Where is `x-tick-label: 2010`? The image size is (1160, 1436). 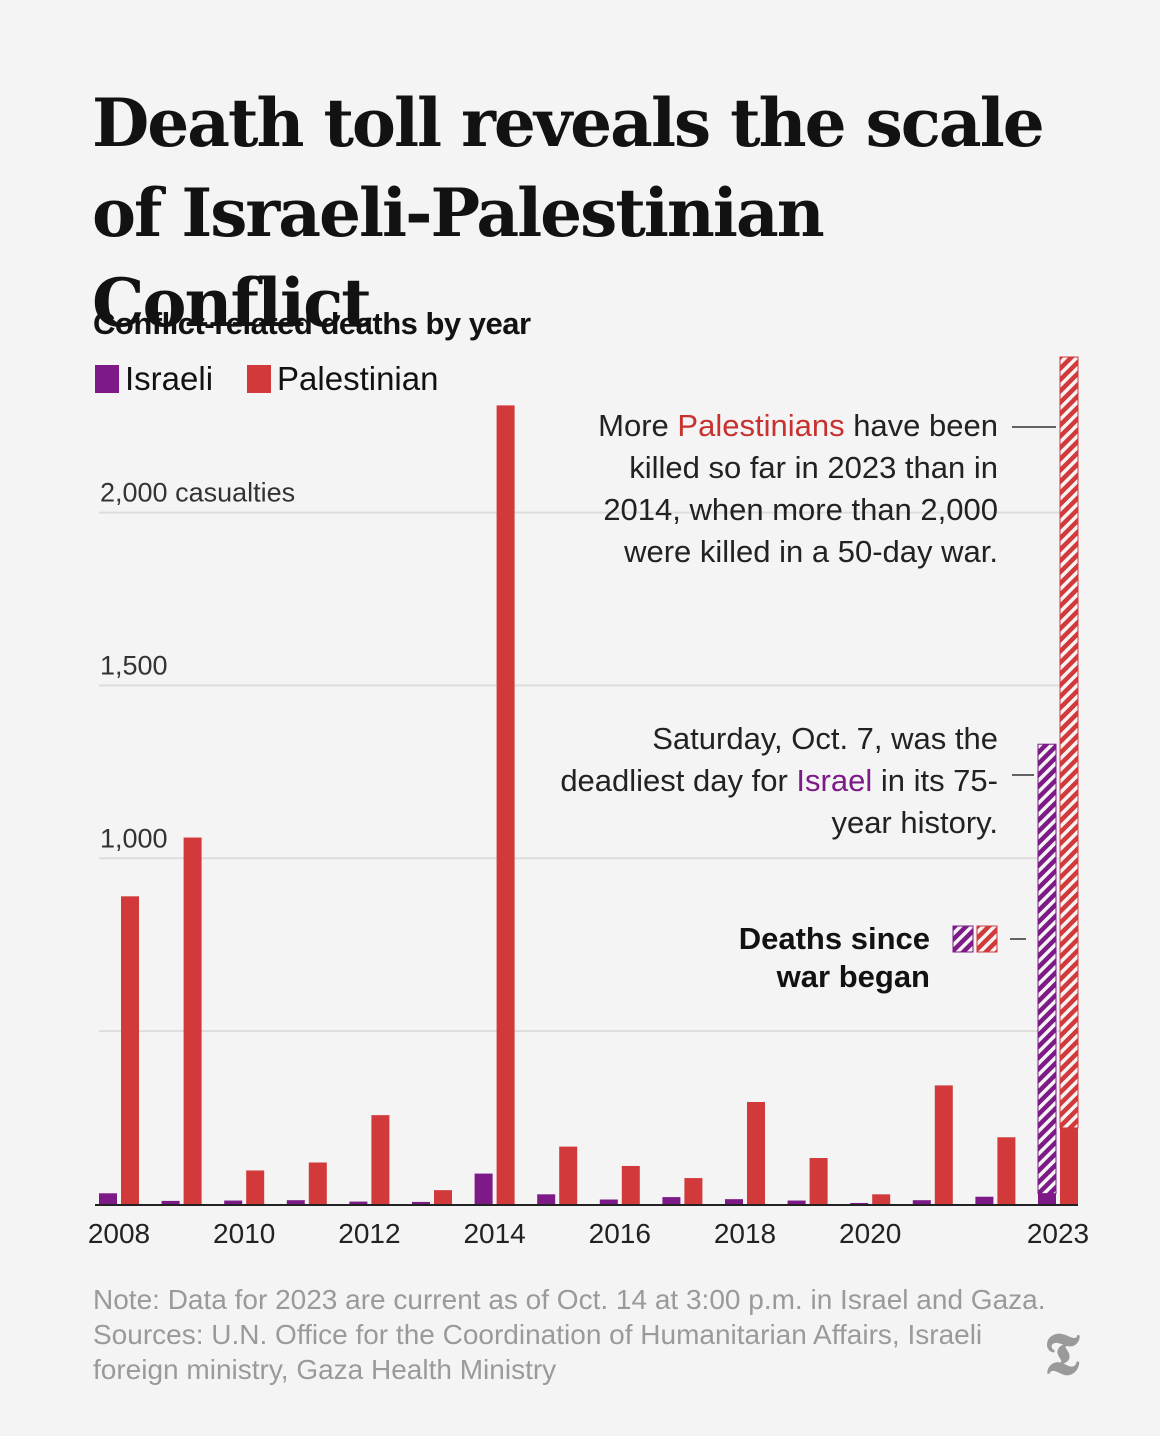
x-tick-label: 2010 is located at coordinates (244, 1233).